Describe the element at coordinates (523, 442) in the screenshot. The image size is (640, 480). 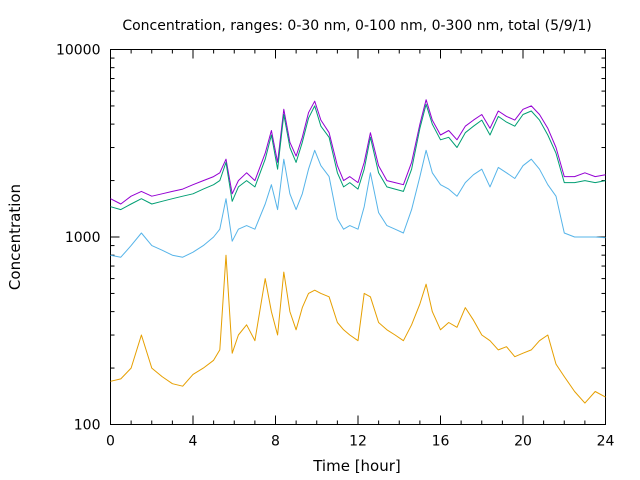
I see `x-tick-label: 20` at that location.